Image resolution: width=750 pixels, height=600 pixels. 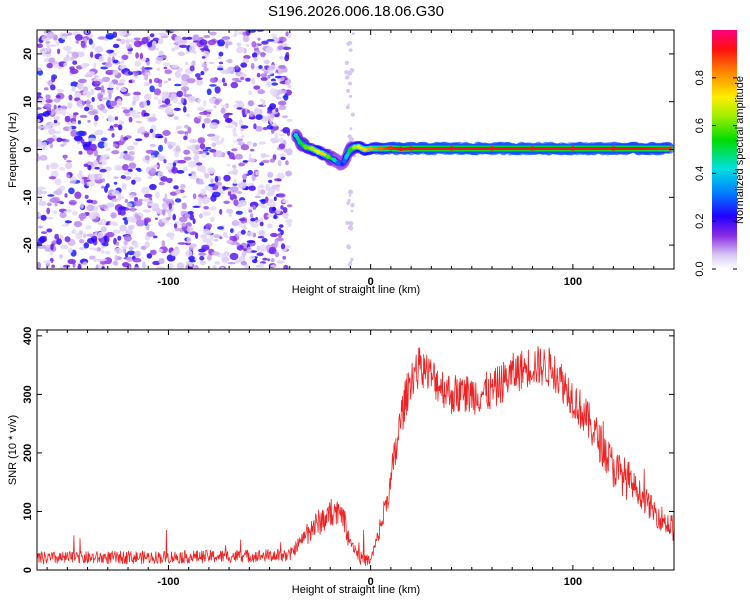 I want to click on y-tick-label: 100, so click(x=28, y=511).